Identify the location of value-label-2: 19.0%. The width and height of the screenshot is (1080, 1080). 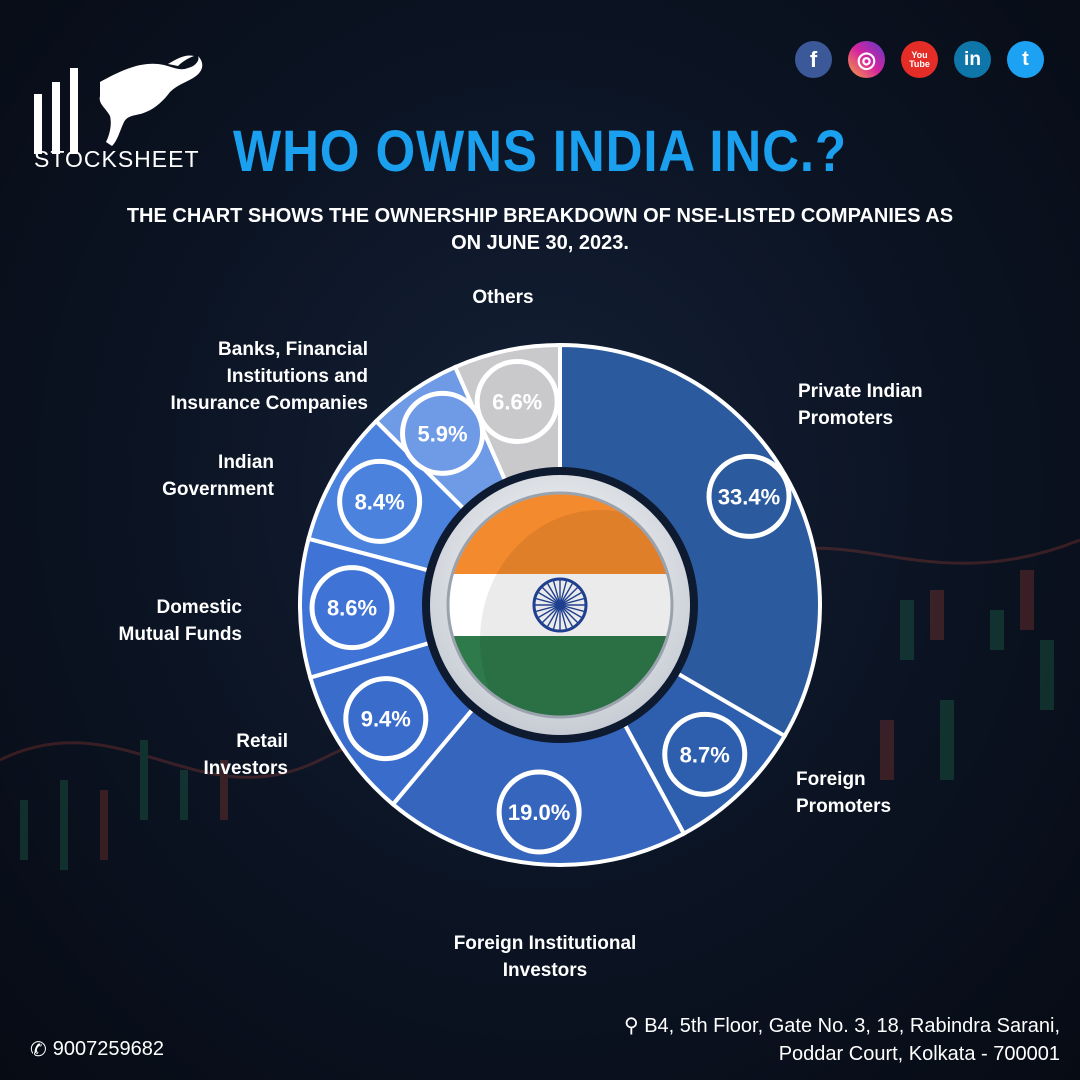
(539, 812).